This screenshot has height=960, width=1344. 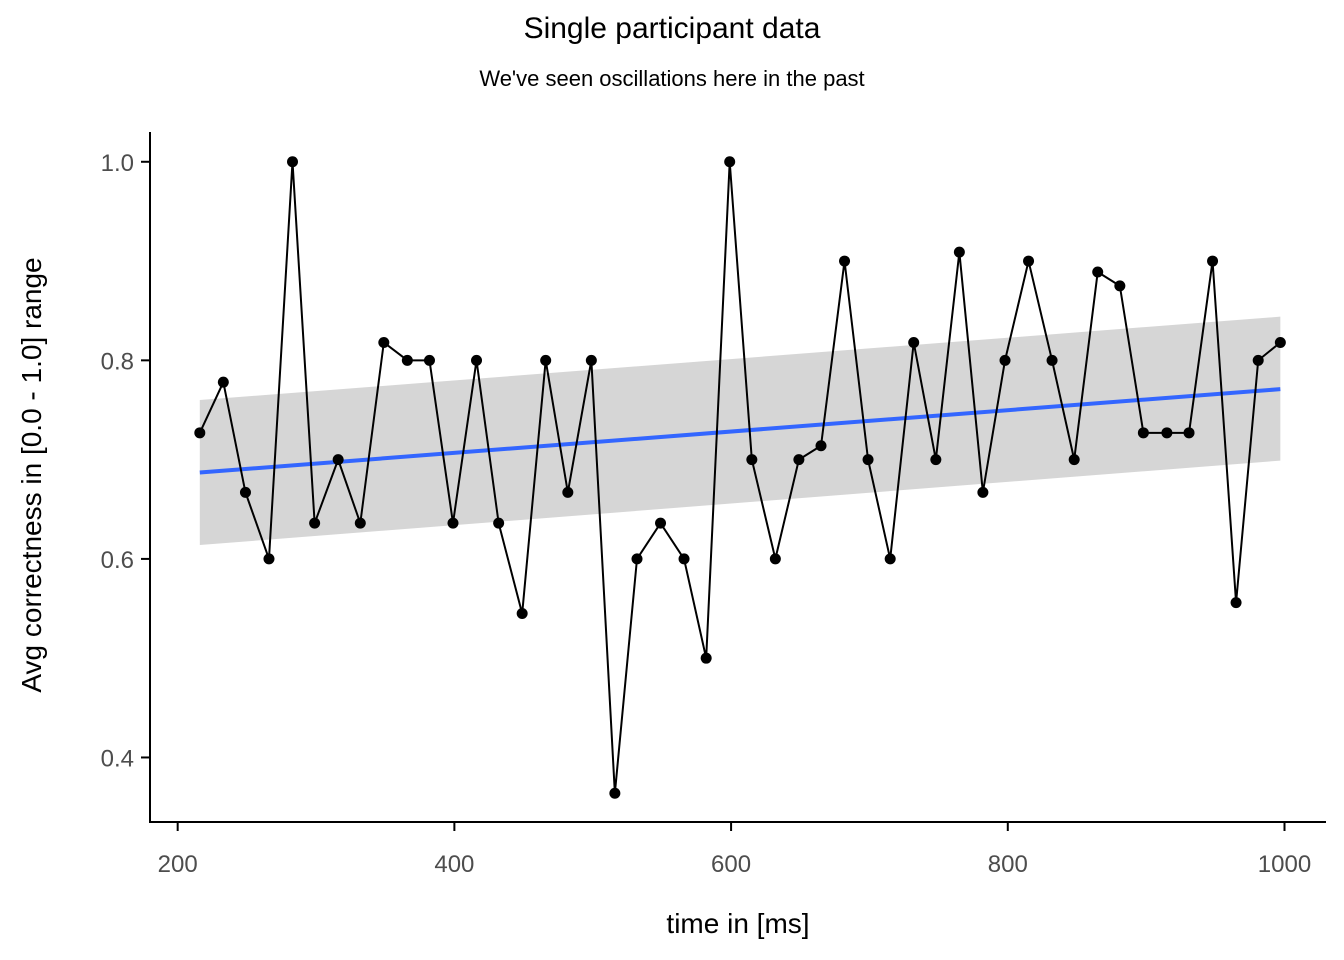 What do you see at coordinates (454, 864) in the screenshot?
I see `x-tick-label: 400` at bounding box center [454, 864].